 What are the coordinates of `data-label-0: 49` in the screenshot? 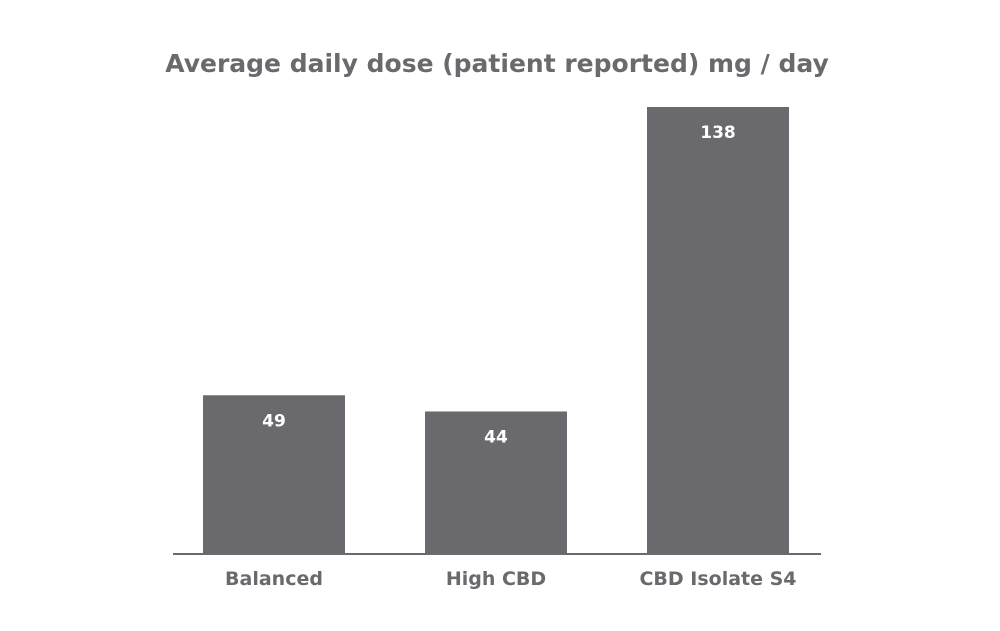 It's located at (274, 421).